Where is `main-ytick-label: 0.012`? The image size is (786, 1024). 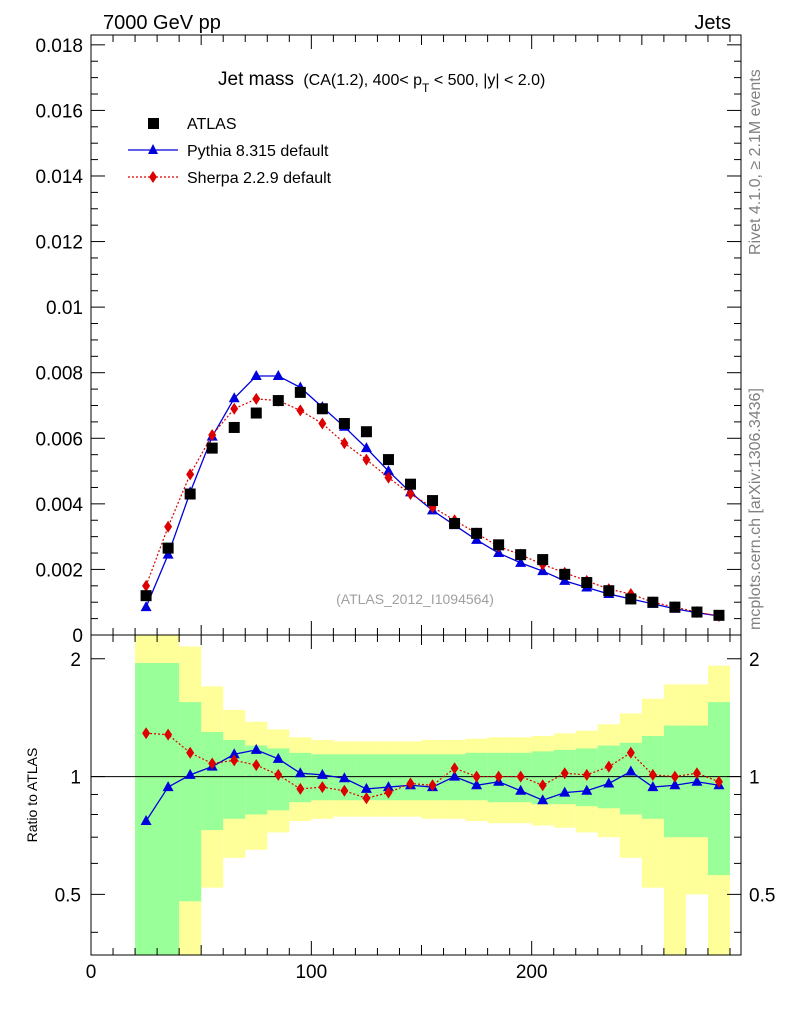 main-ytick-label: 0.012 is located at coordinates (59, 243).